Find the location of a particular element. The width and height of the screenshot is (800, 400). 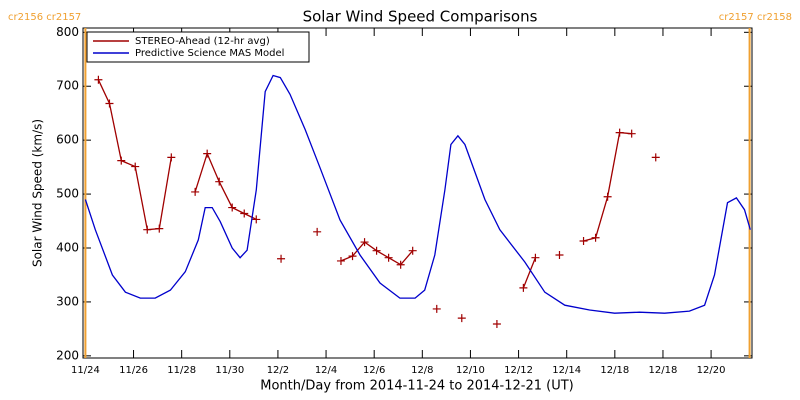

x-tick-label: 12/12 is located at coordinates (518, 370).